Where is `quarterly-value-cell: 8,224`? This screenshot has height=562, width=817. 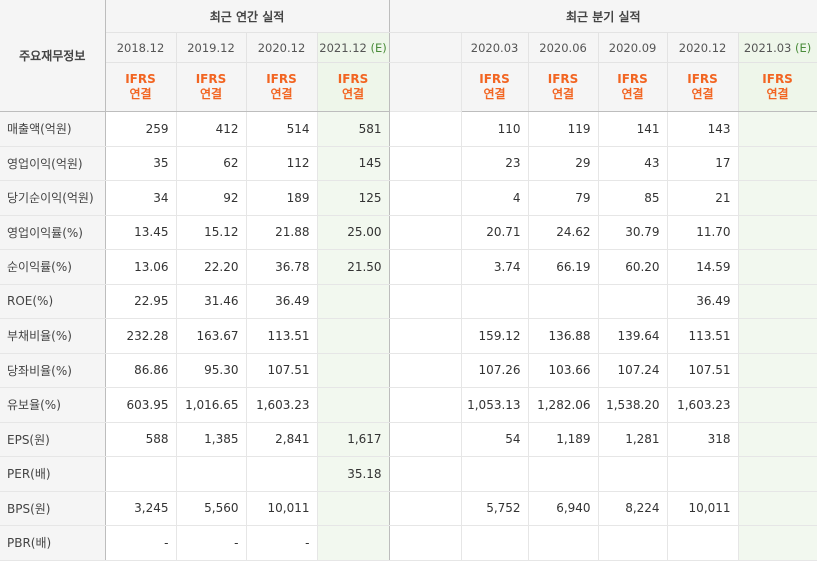
quarterly-value-cell: 8,224 is located at coordinates (633, 508).